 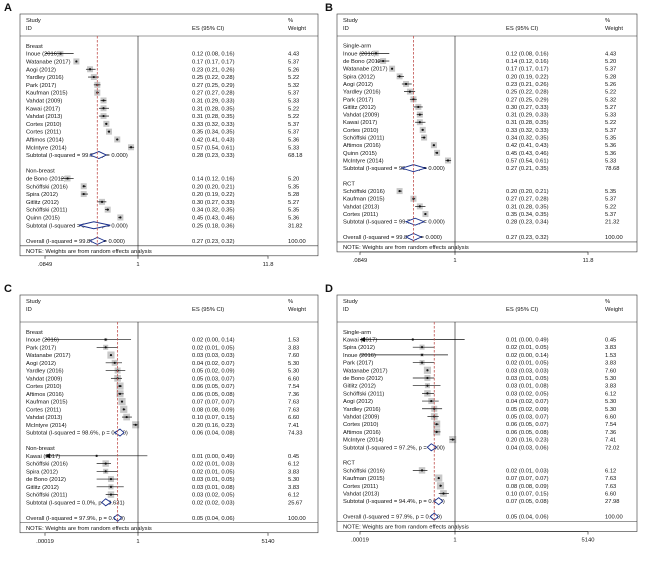 I want to click on group-label: Single-arm, so click(x=357, y=333).